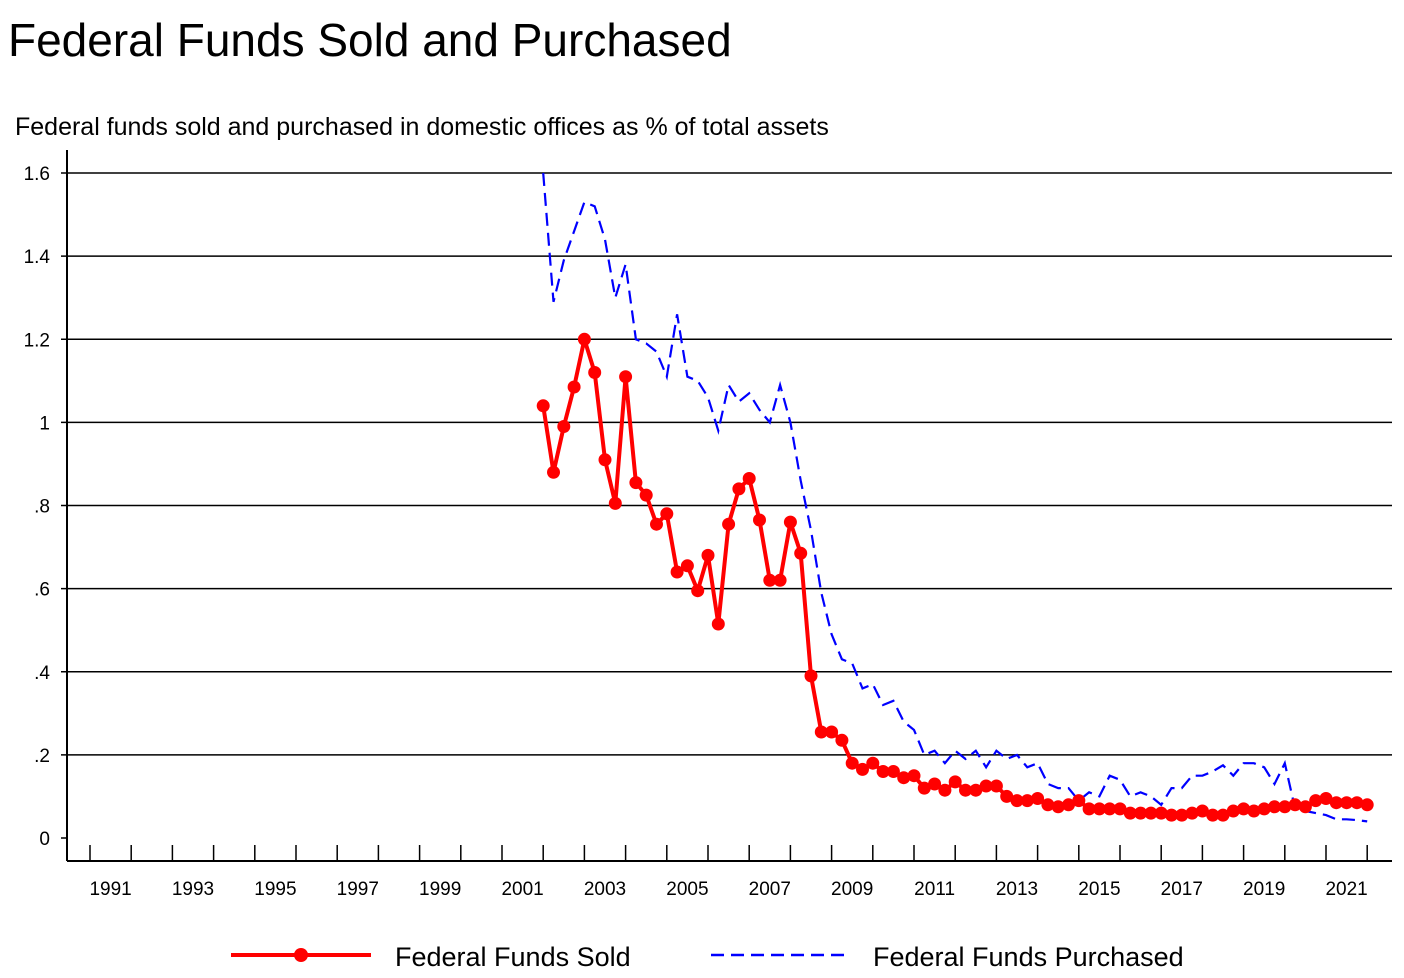 The image size is (1404, 978). I want to click on x-tick-label: 1993, so click(193, 889).